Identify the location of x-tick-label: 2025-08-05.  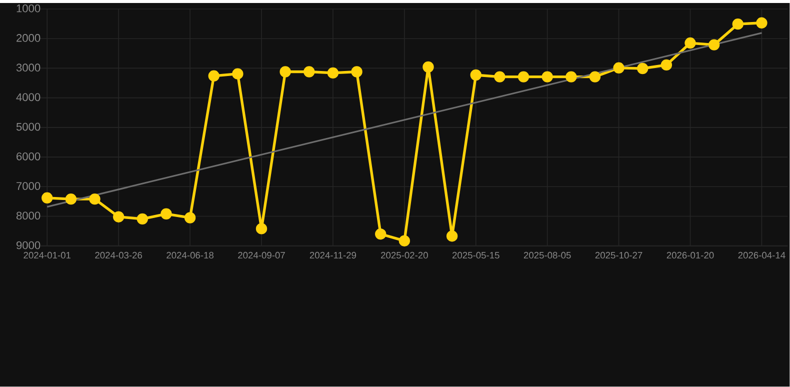
(547, 255).